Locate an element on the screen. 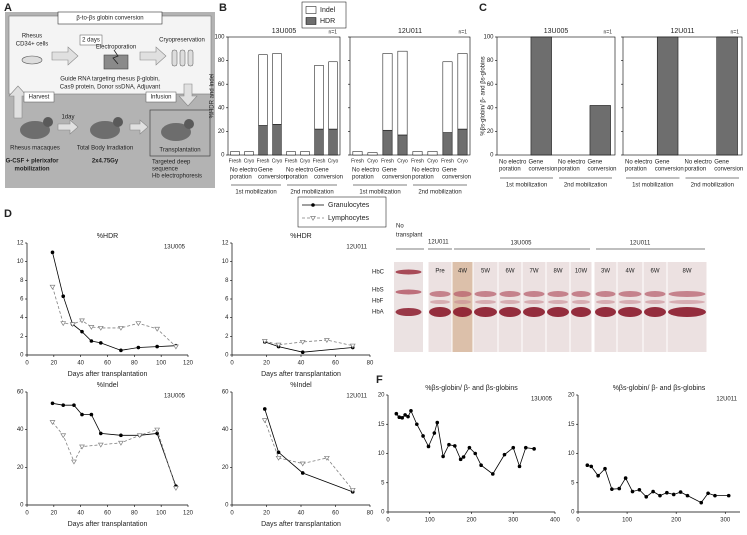 Image resolution: width=747 pixels, height=535 pixels. y-tick-label: 8 is located at coordinates (227, 281).